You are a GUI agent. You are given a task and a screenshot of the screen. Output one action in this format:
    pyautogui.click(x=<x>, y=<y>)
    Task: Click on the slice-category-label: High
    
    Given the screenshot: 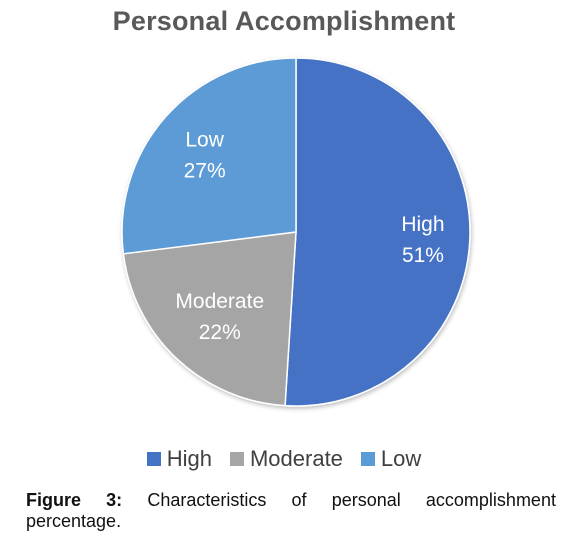 What is the action you would take?
    pyautogui.click(x=422, y=224)
    